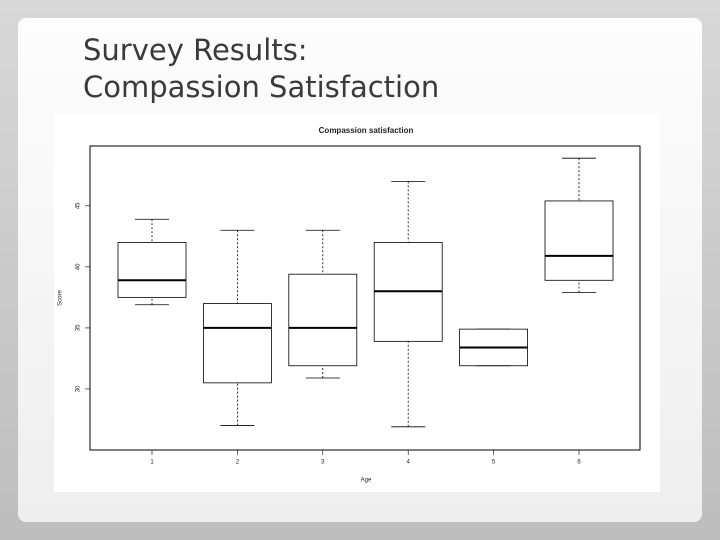 This screenshot has width=720, height=540. Describe the element at coordinates (79, 205) in the screenshot. I see `y-tick-label: 45` at that location.